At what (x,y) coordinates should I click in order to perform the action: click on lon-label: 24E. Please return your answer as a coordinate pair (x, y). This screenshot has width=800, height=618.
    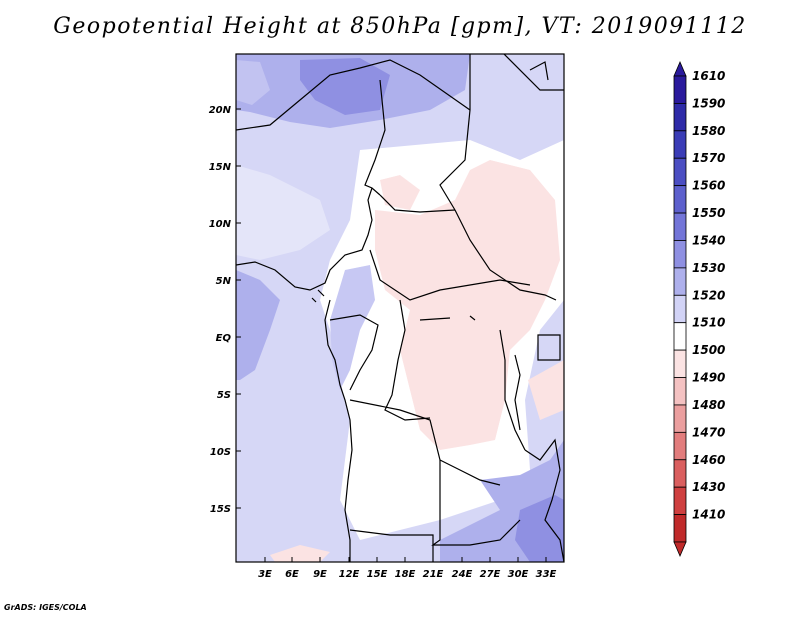
    Looking at the image, I should click on (462, 574).